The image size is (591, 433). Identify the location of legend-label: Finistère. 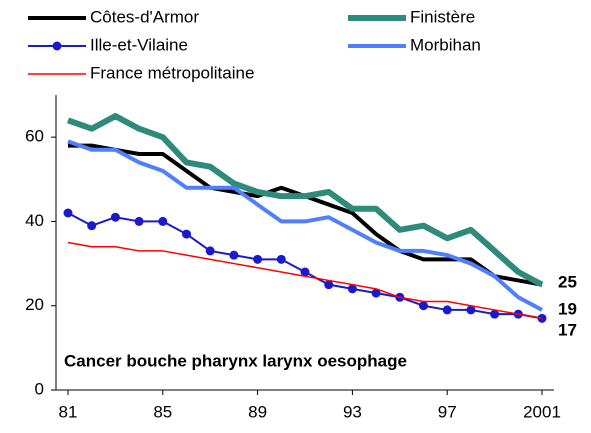
(442, 16).